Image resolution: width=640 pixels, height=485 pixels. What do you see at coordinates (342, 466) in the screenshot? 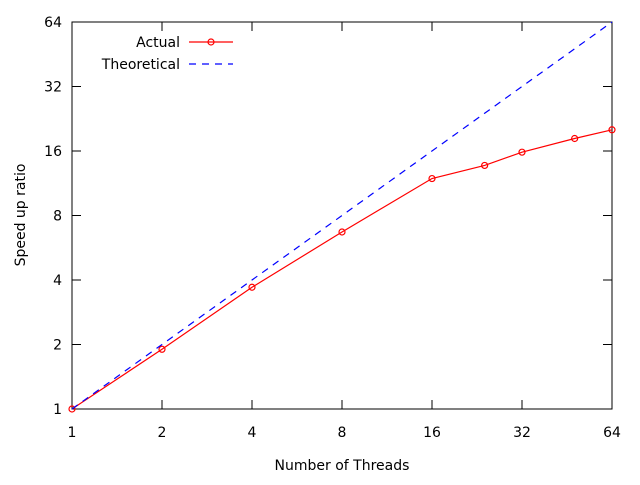
I see `x-axis-label: Number of Threads` at bounding box center [342, 466].